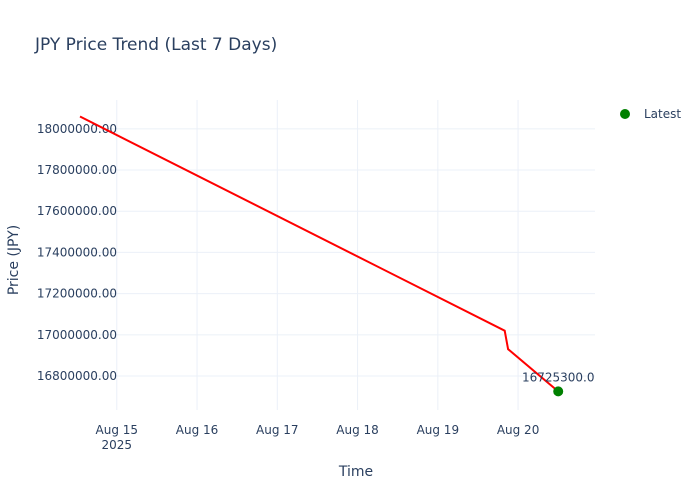 This screenshot has height=500, width=700. I want to click on x-tick-label: Aug 16, so click(197, 430).